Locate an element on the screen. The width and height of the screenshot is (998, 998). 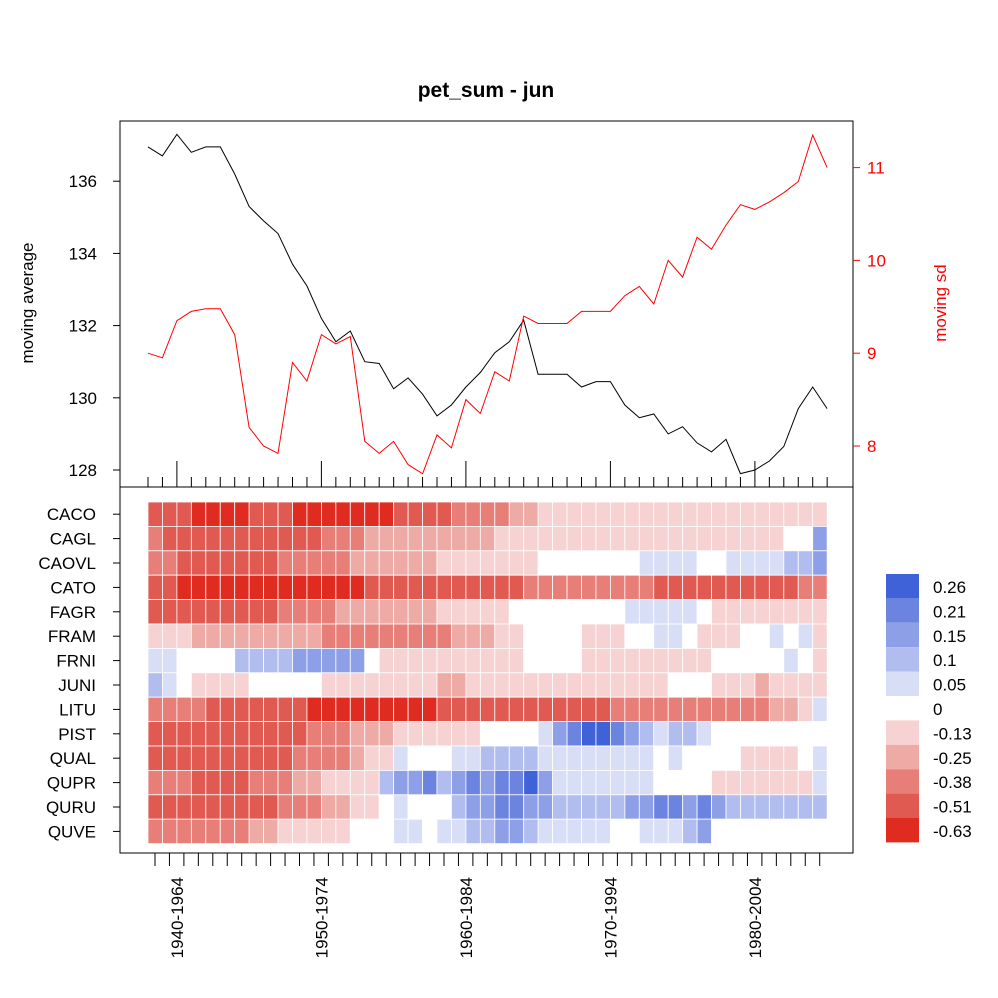
row-label: QUPR is located at coordinates (71, 783).